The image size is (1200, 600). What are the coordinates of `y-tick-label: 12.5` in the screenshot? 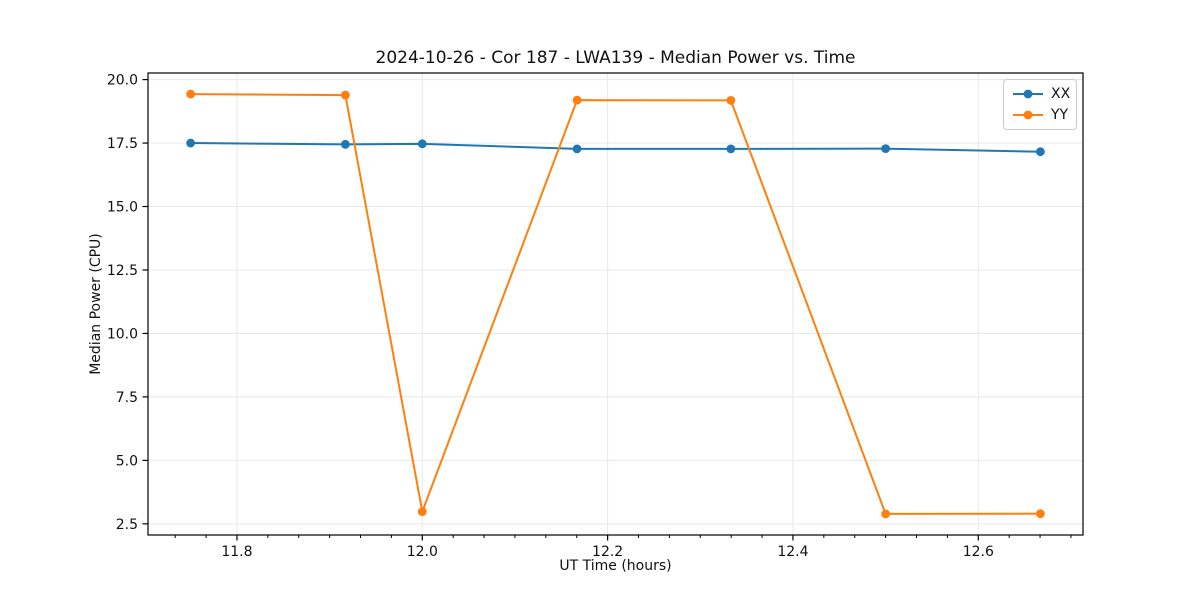 It's located at (122, 271).